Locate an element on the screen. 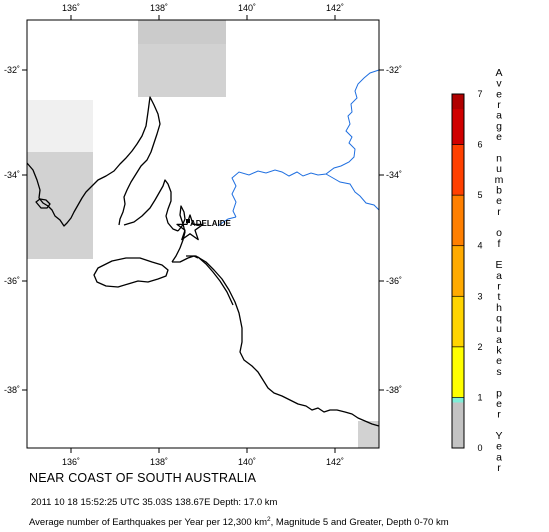  colorbar-tick-label: 0 is located at coordinates (479, 448).